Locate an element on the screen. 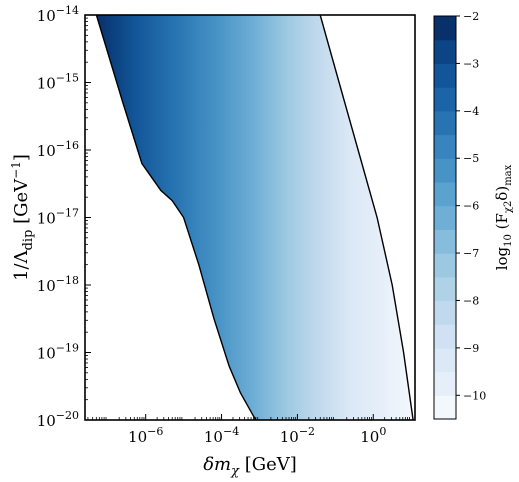 The height and width of the screenshot is (482, 519). x-axis-label-text: δmχ [GeV] is located at coordinates (250, 466).